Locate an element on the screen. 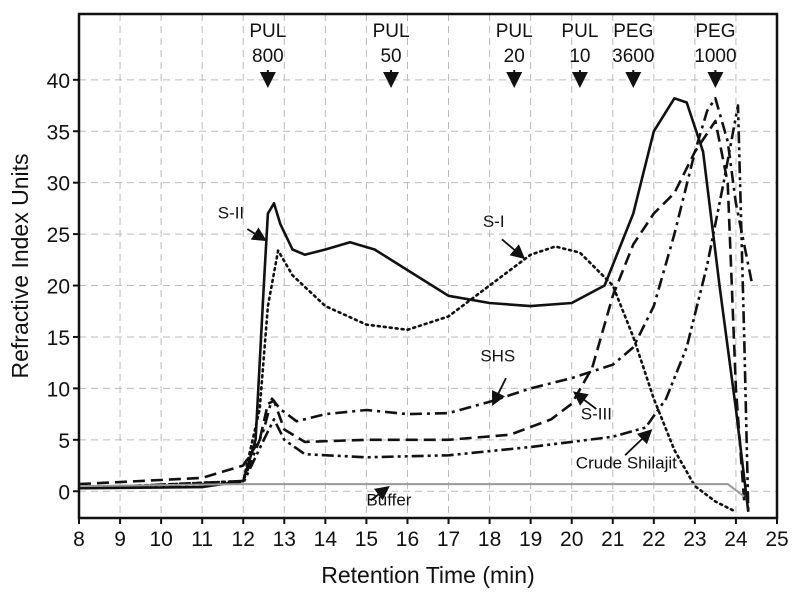  x-tick-label: 25 is located at coordinates (776, 539).